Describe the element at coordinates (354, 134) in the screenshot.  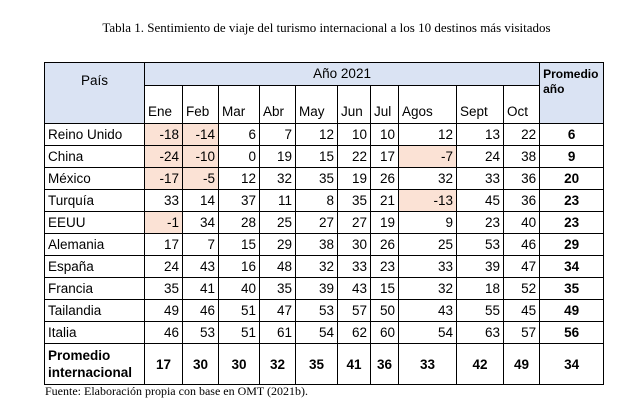
I see `value-cell: 10` at that location.